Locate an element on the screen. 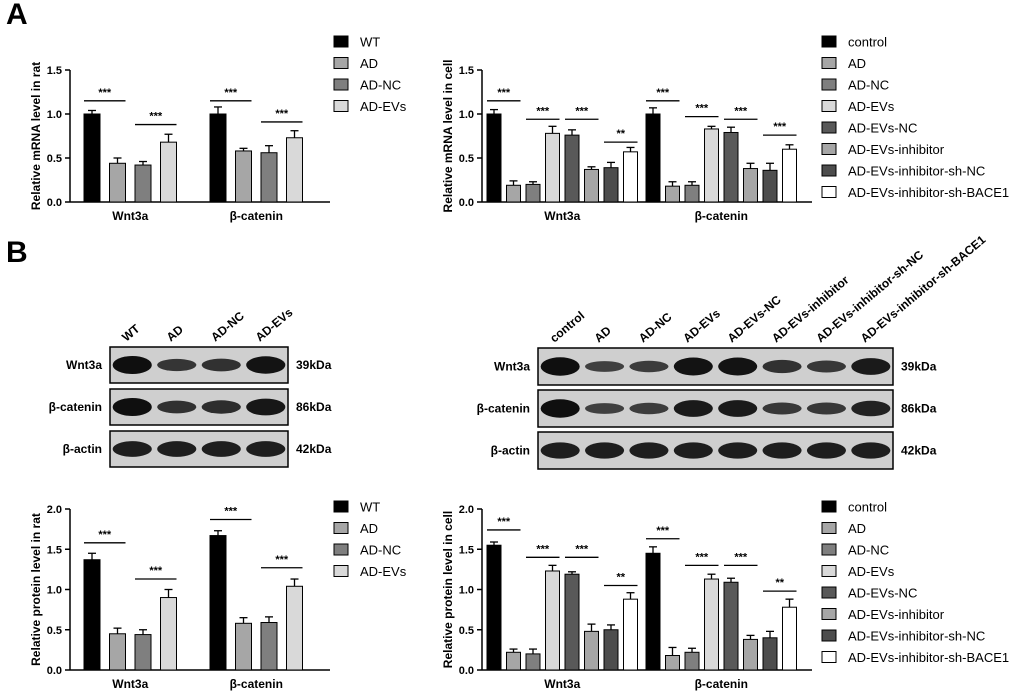 This screenshot has width=1020, height=697. x-tick-label: β-catenin is located at coordinates (256, 216).